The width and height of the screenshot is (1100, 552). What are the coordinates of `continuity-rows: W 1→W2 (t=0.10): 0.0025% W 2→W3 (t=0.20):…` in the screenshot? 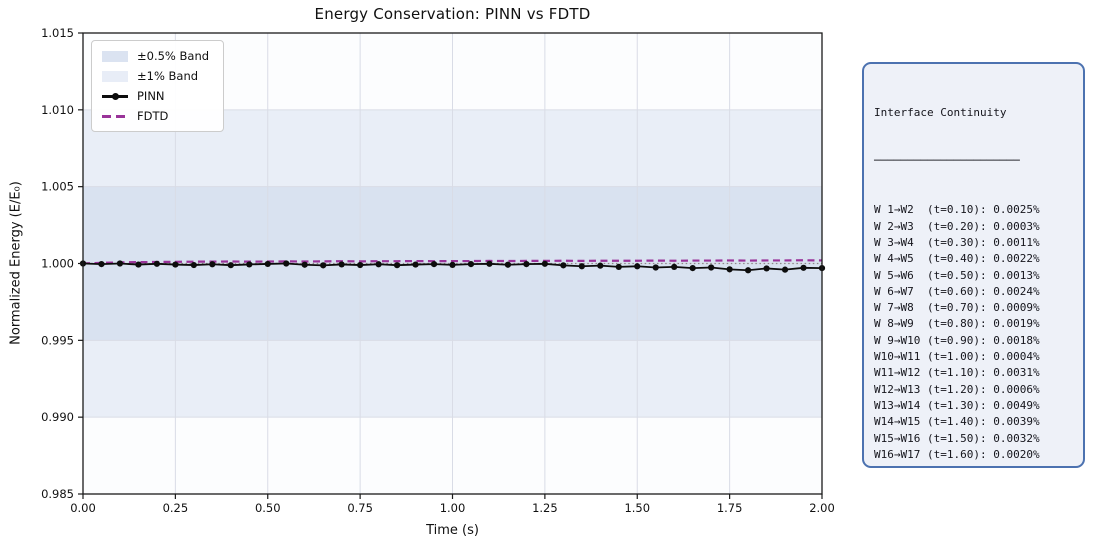 It's located at (973, 334).